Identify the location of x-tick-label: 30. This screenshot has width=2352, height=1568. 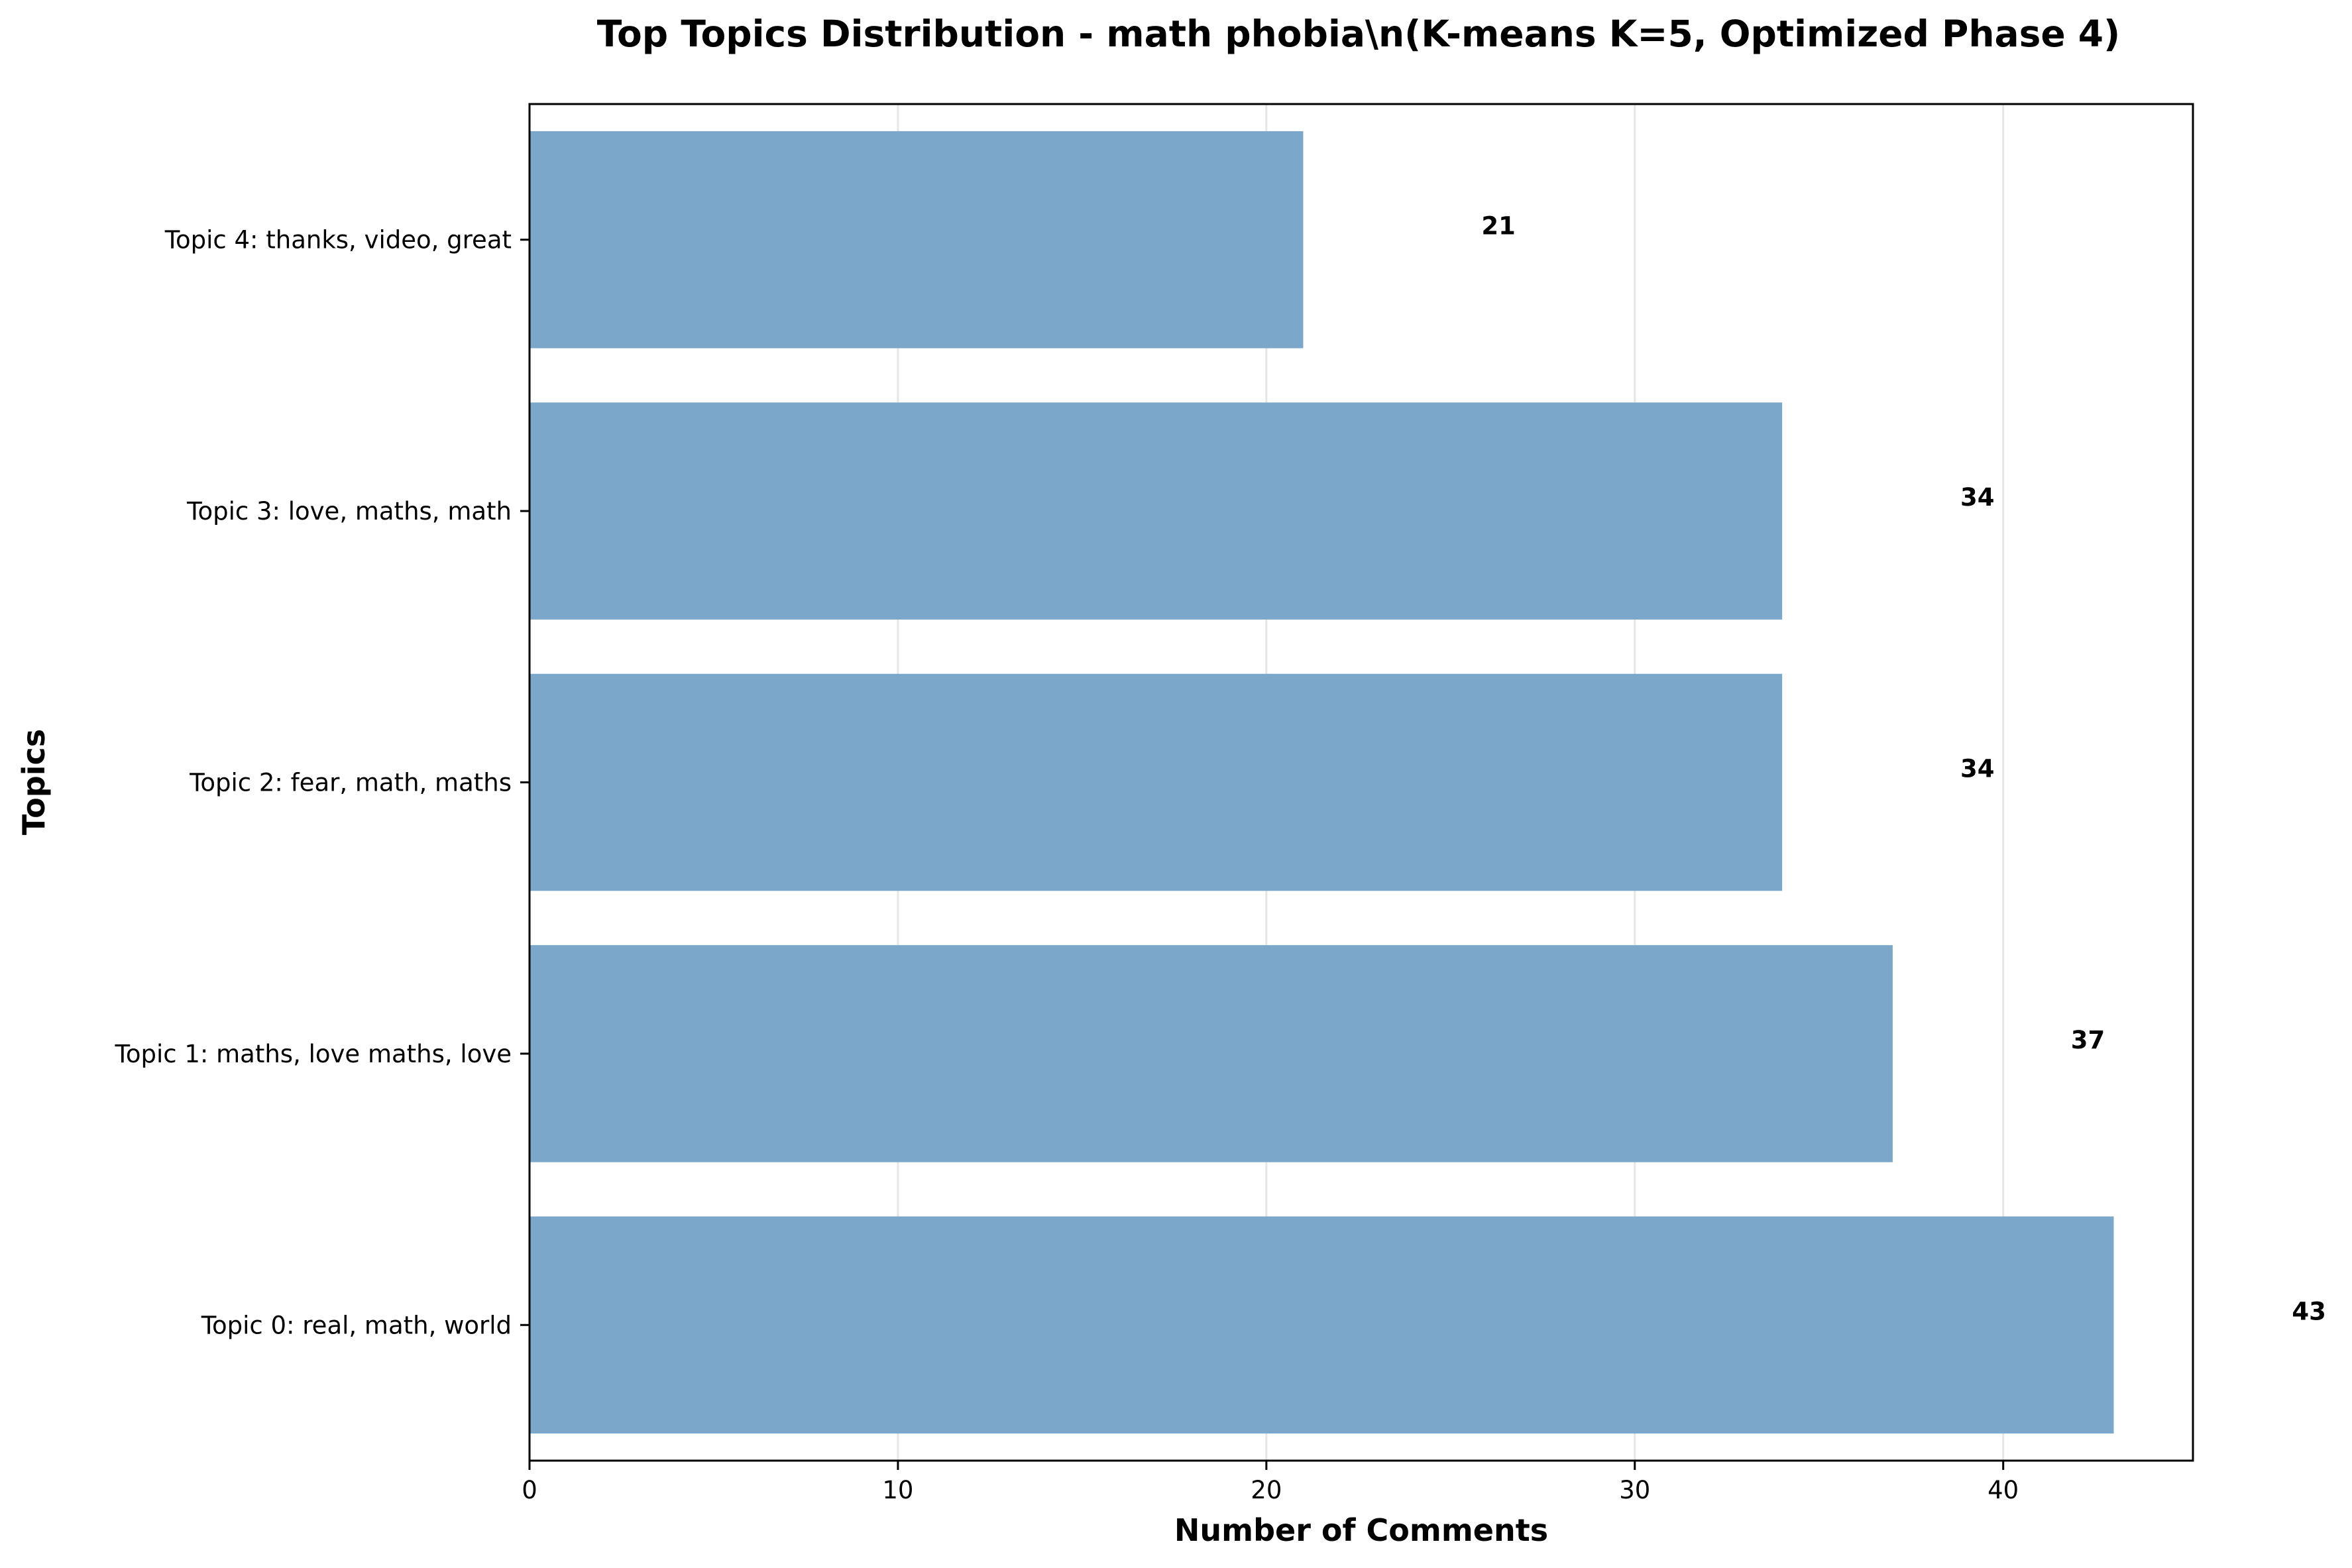
(1635, 1490).